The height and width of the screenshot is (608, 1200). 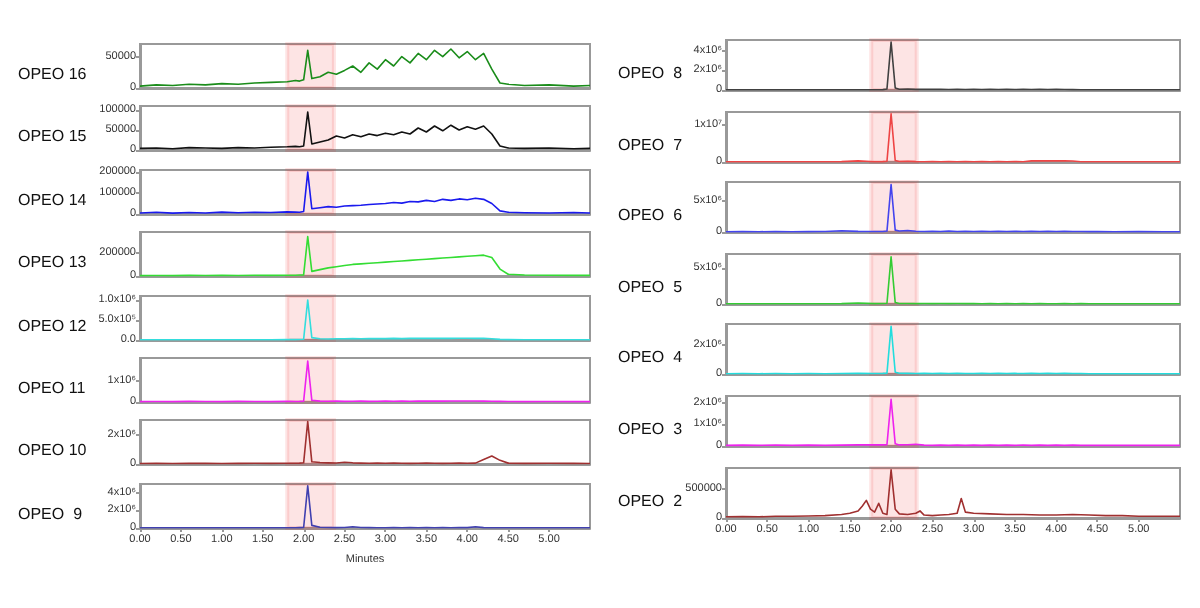 What do you see at coordinates (651, 215) in the screenshot?
I see `text: OPEO 6` at bounding box center [651, 215].